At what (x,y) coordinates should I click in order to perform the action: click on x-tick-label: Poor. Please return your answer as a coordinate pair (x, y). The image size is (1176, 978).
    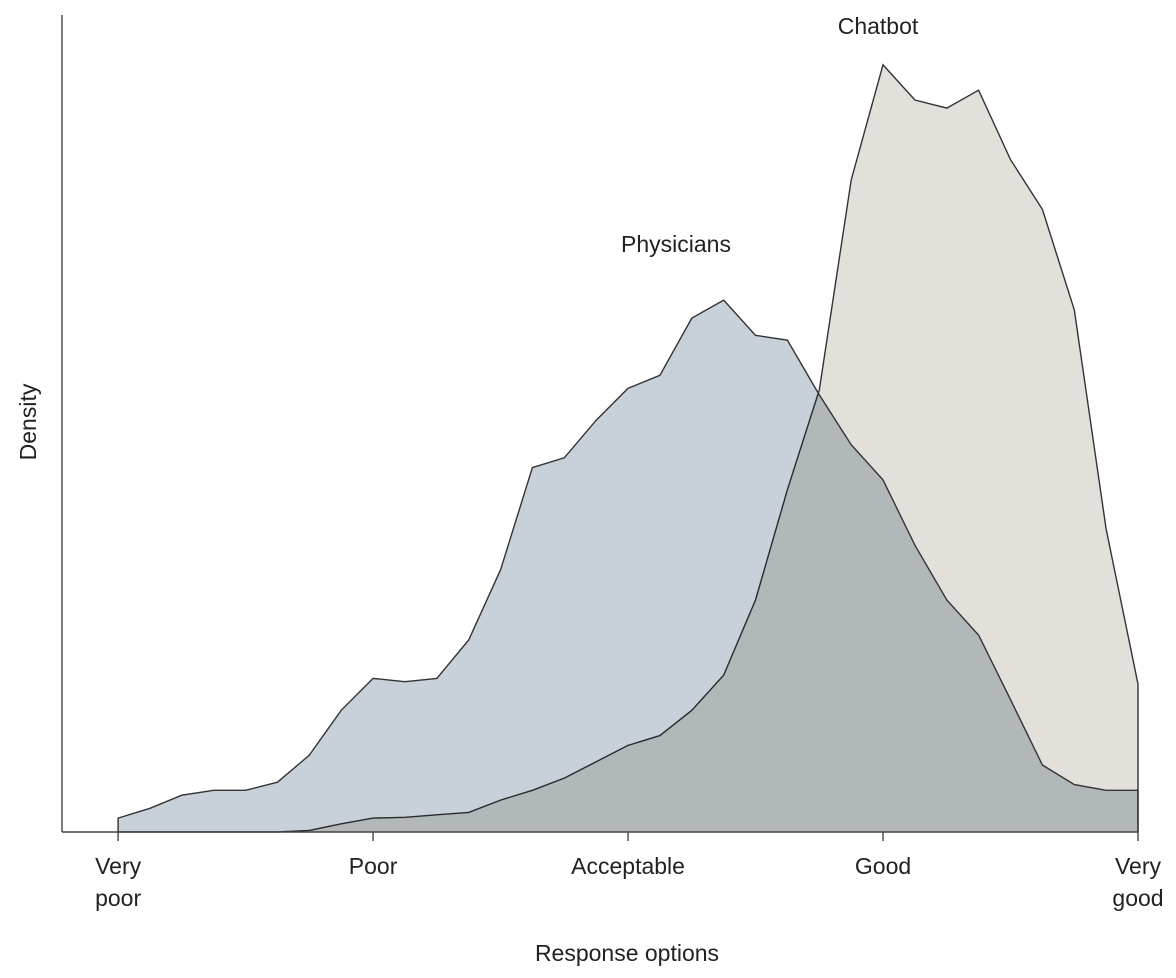
    Looking at the image, I should click on (373, 866).